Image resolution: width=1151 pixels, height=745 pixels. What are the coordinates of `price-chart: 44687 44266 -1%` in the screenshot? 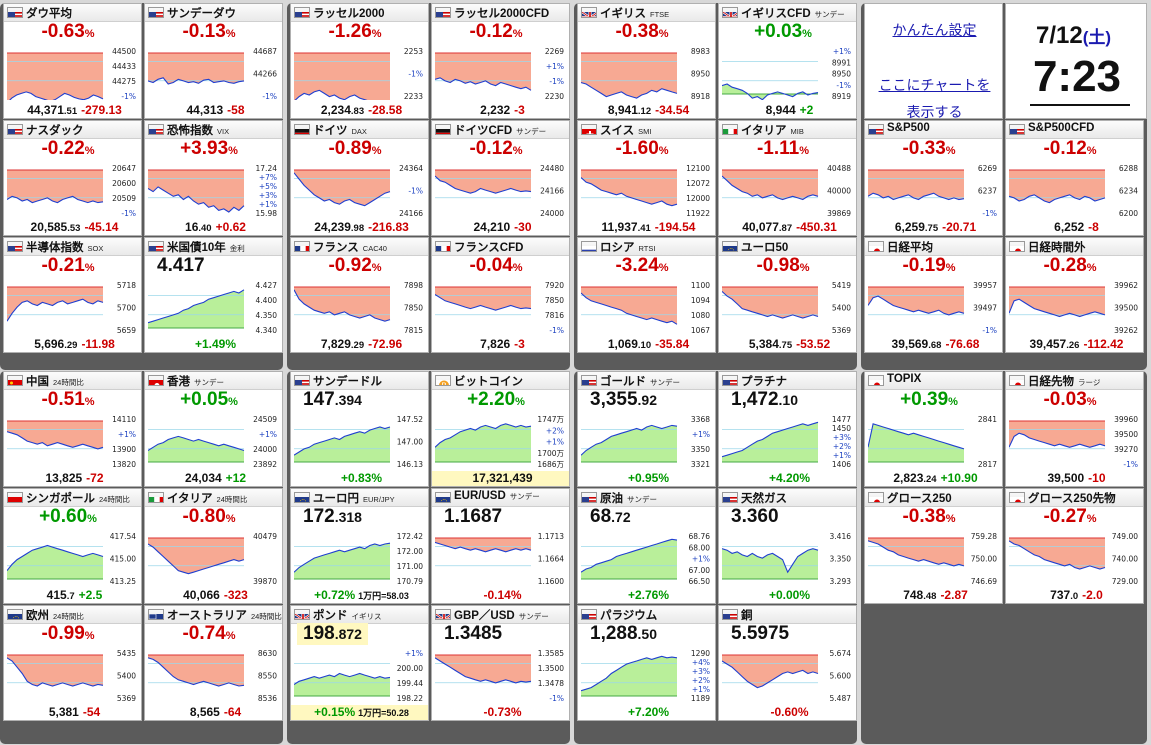 It's located at (213, 72).